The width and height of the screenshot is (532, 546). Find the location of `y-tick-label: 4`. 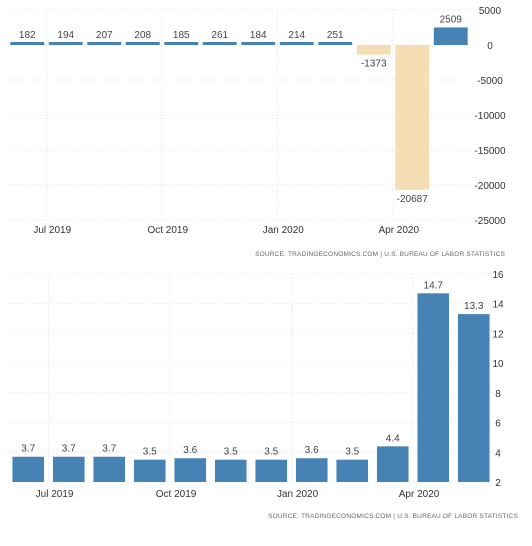

y-tick-label: 4 is located at coordinates (498, 453).